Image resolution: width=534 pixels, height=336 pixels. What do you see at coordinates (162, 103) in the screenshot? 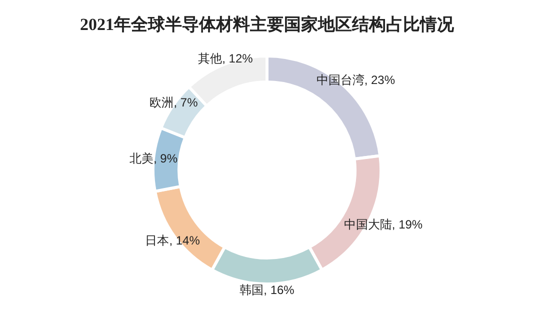
I see `slice-label: 欧洲` at bounding box center [162, 103].